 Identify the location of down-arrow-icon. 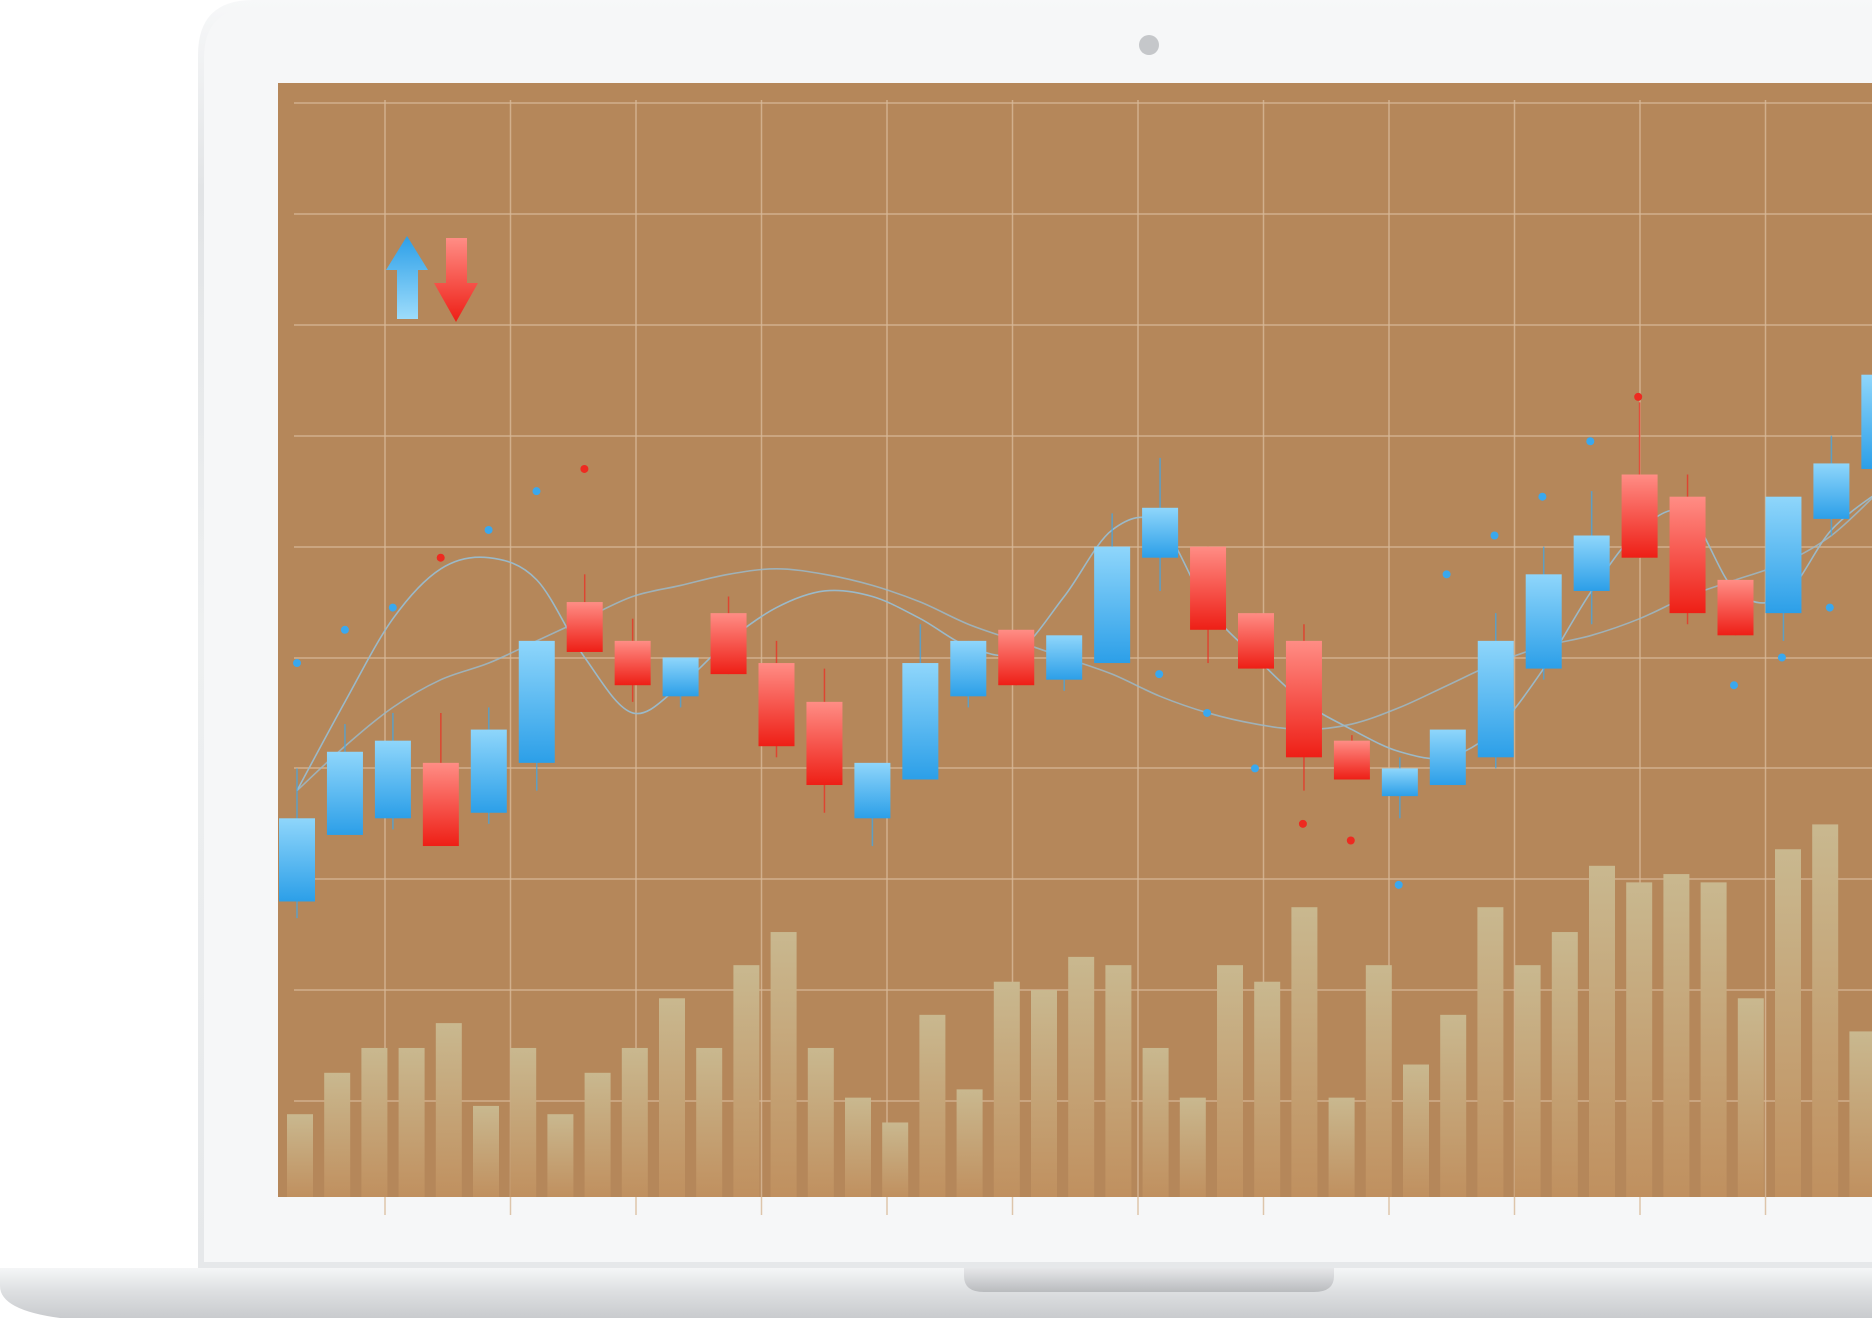
(456, 280).